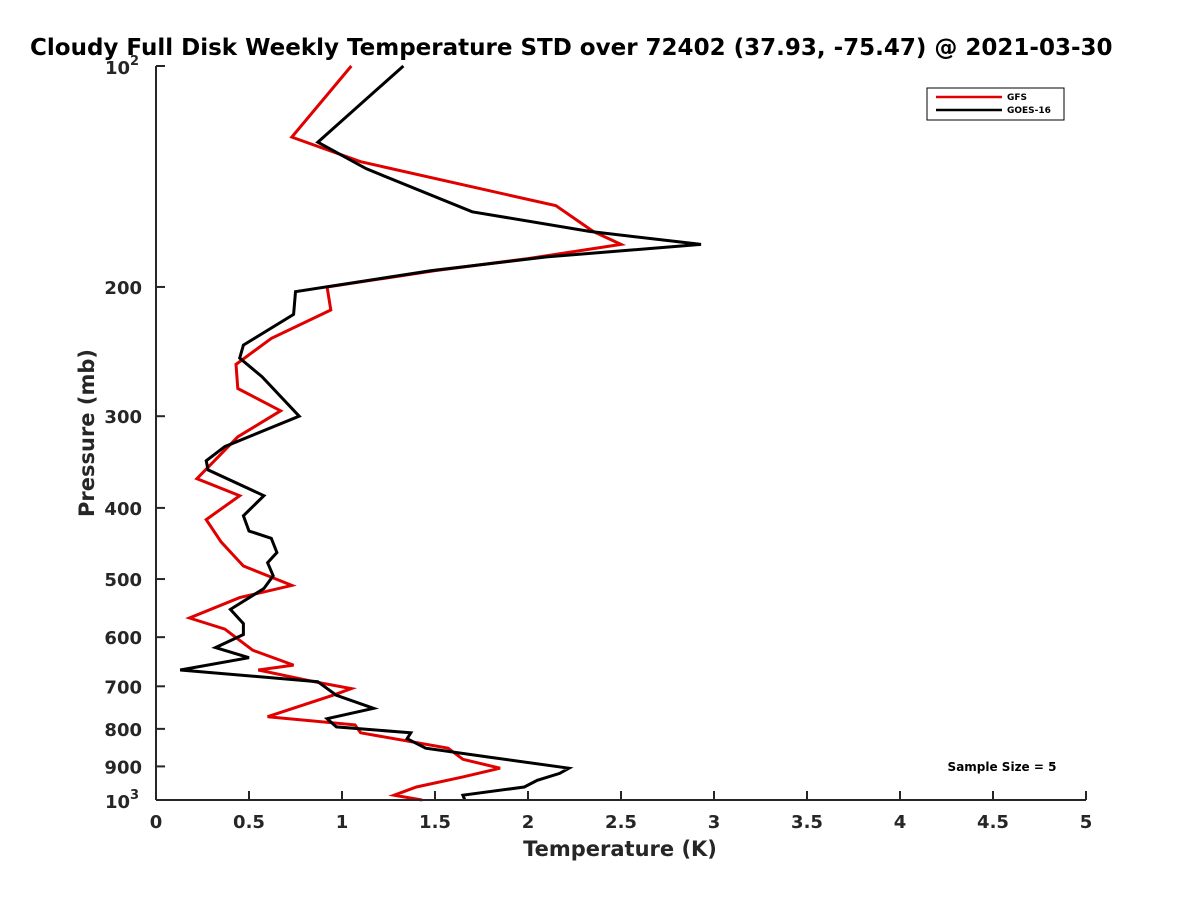  I want to click on y-tick-exponent: 3, so click(134, 795).